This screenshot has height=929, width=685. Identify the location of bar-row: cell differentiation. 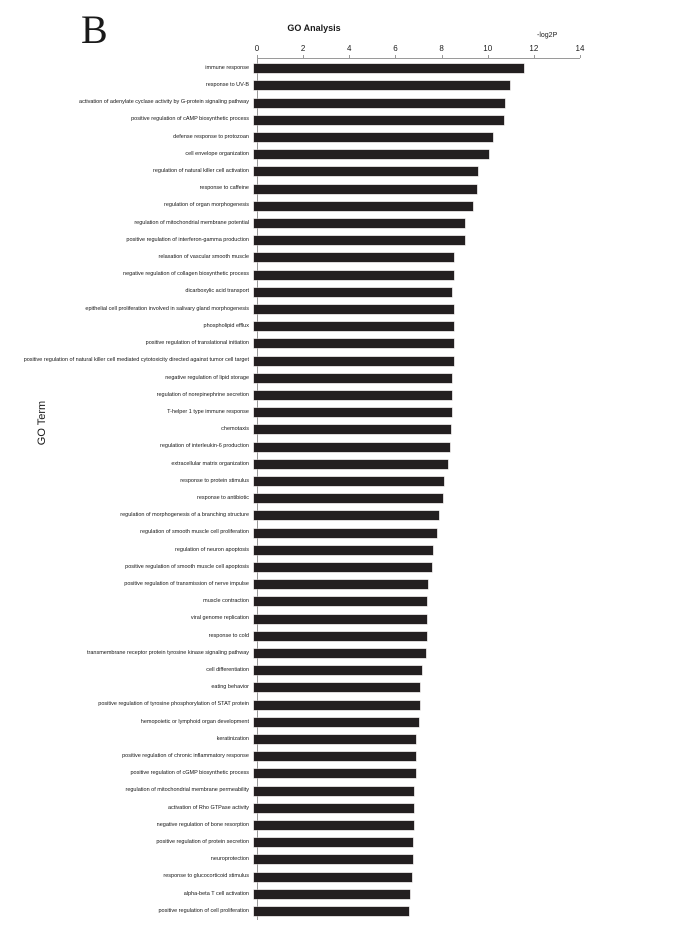
(342, 670).